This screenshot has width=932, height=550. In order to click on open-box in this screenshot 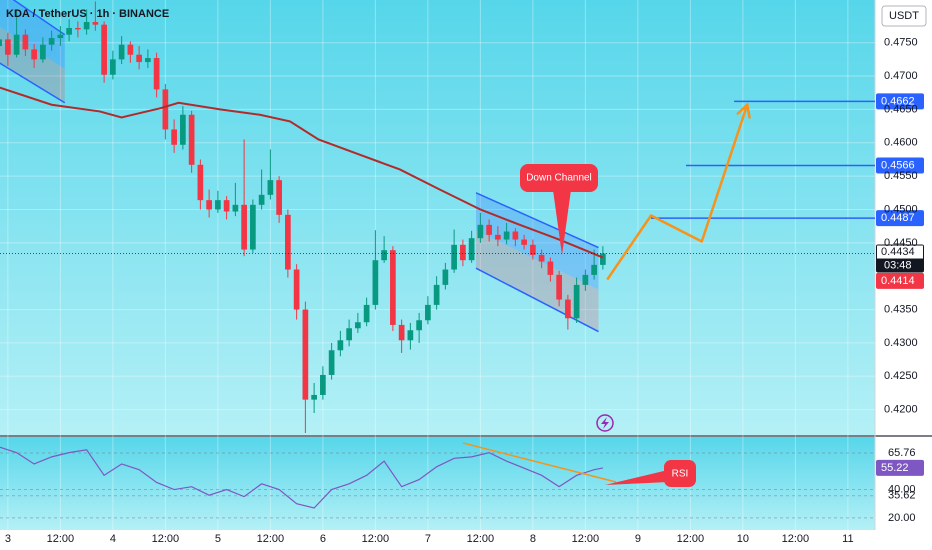, I will do `click(900, 280)`.